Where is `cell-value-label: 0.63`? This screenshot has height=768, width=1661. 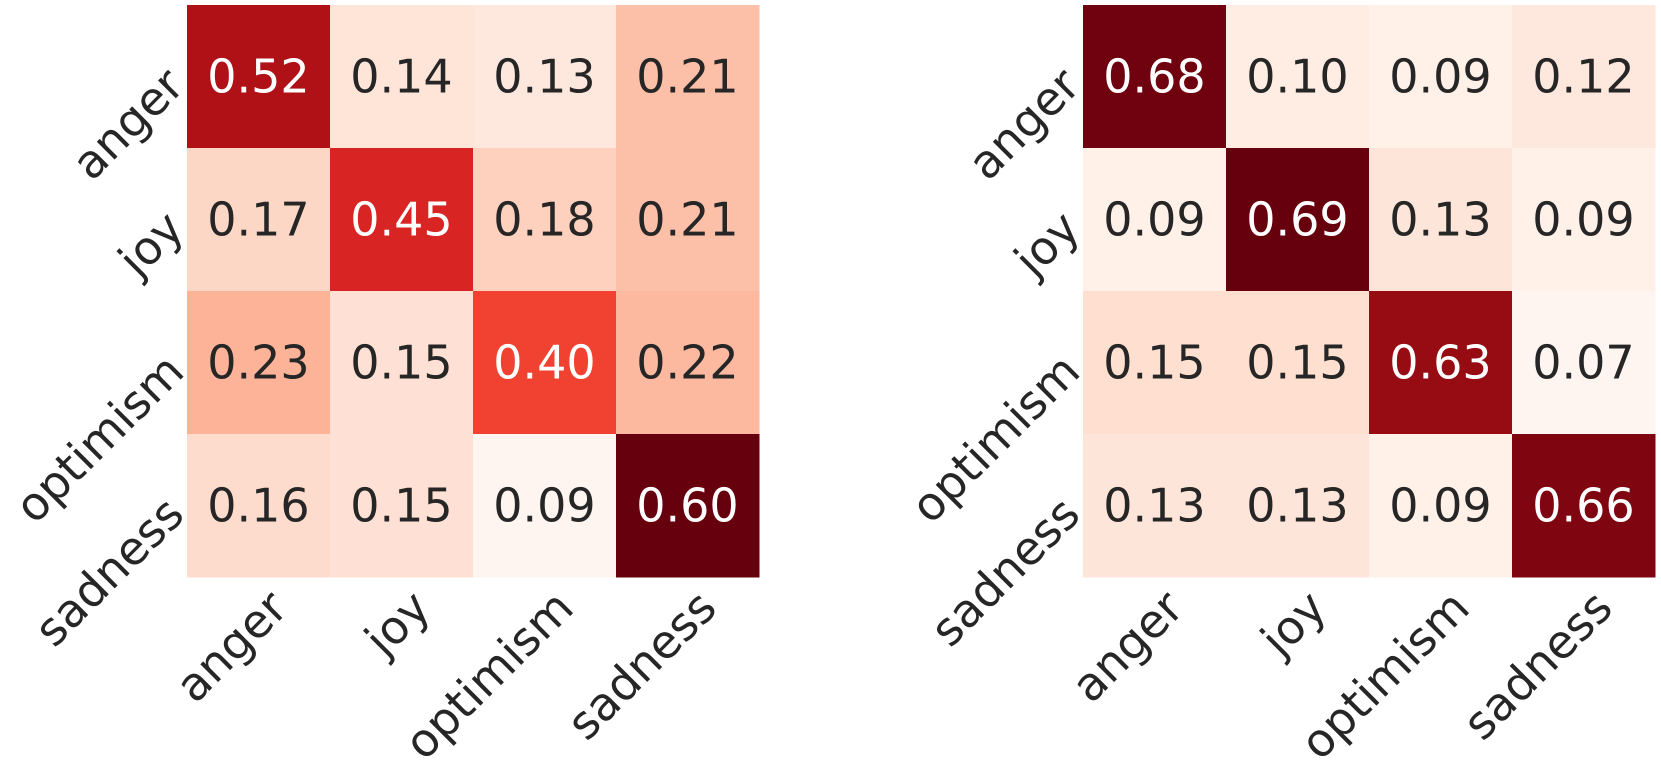
cell-value-label: 0.63 is located at coordinates (1440, 363).